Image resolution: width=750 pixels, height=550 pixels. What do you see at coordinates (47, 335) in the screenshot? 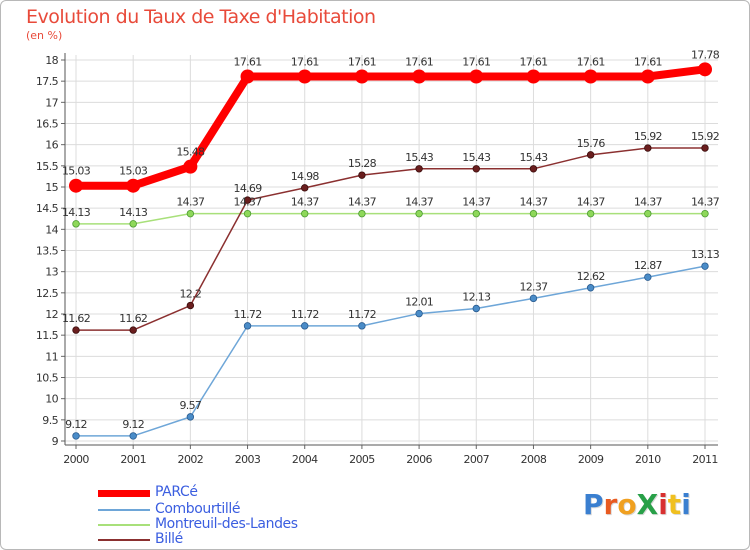
I see `y-tick-label: 11.5` at bounding box center [47, 335].